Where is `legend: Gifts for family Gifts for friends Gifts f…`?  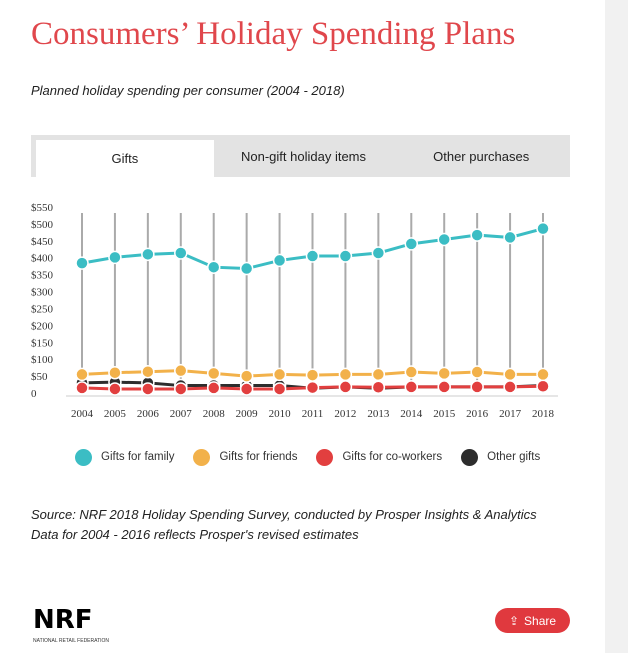
legend: Gifts for family Gifts for friends Gifts f… is located at coordinates (317, 457).